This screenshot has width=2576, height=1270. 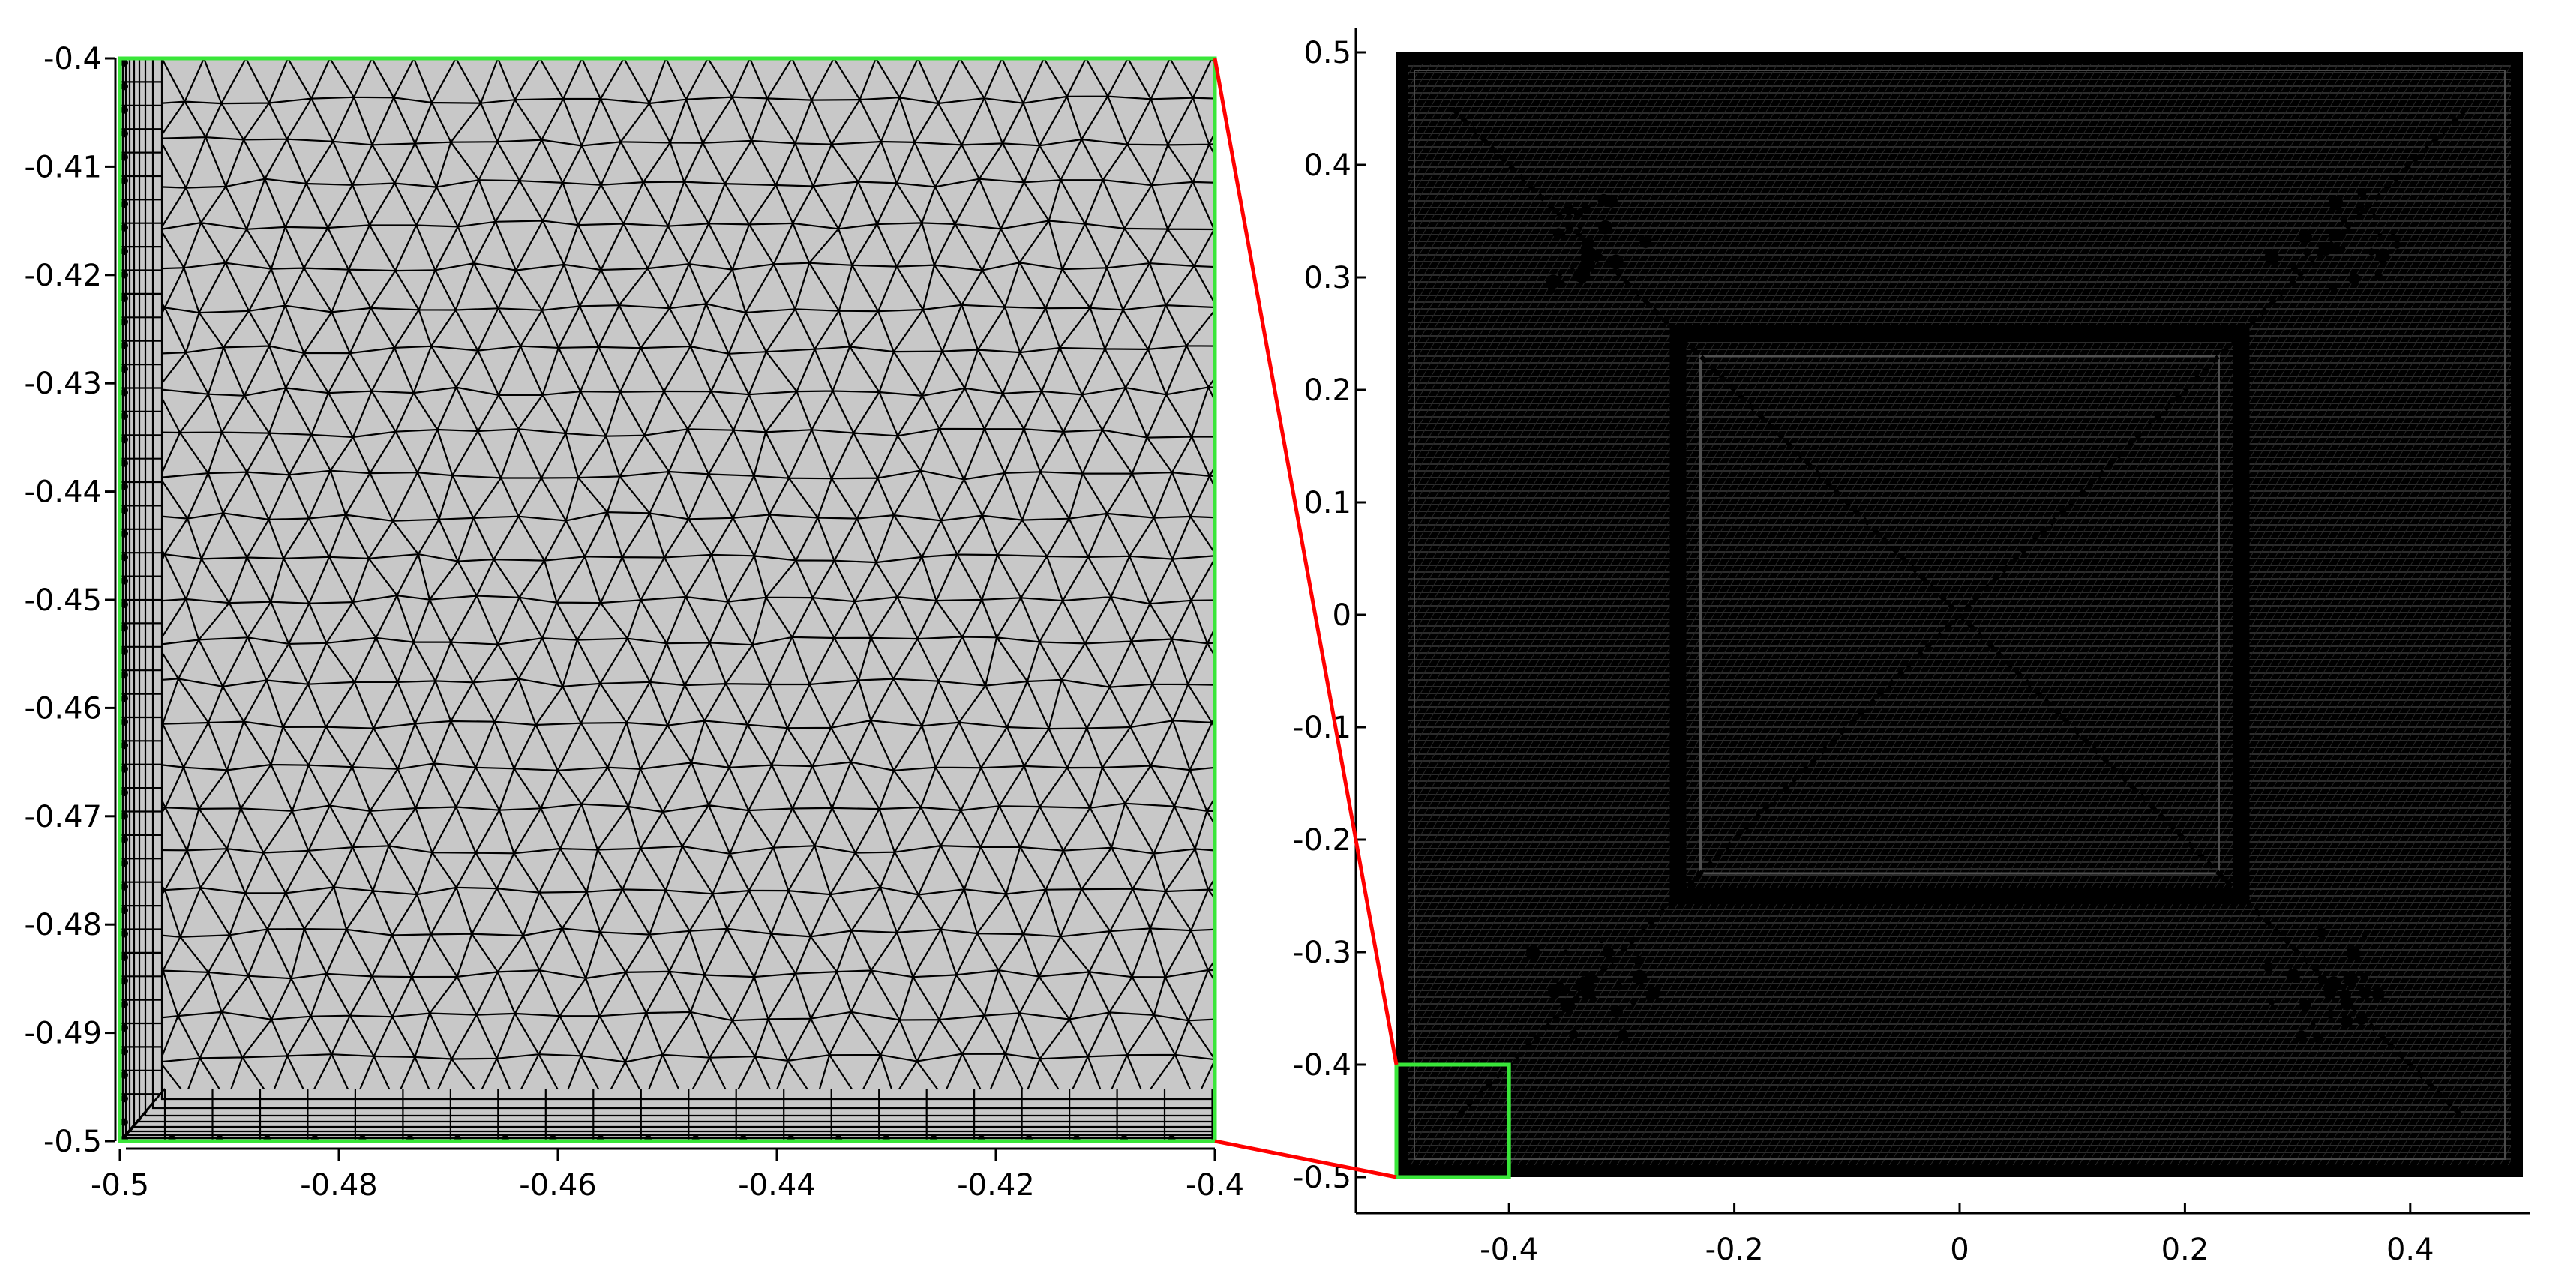 What do you see at coordinates (1327, 165) in the screenshot?
I see `y-tick-label: 0.4` at bounding box center [1327, 165].